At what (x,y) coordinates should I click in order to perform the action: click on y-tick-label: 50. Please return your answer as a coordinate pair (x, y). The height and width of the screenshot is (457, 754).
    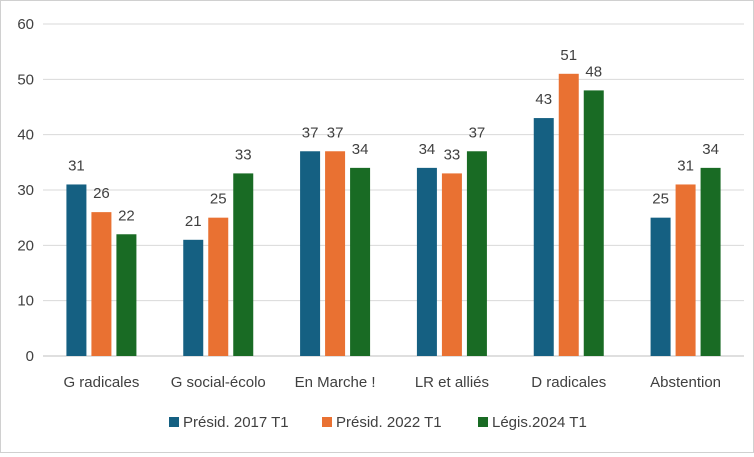
    Looking at the image, I should click on (25, 79).